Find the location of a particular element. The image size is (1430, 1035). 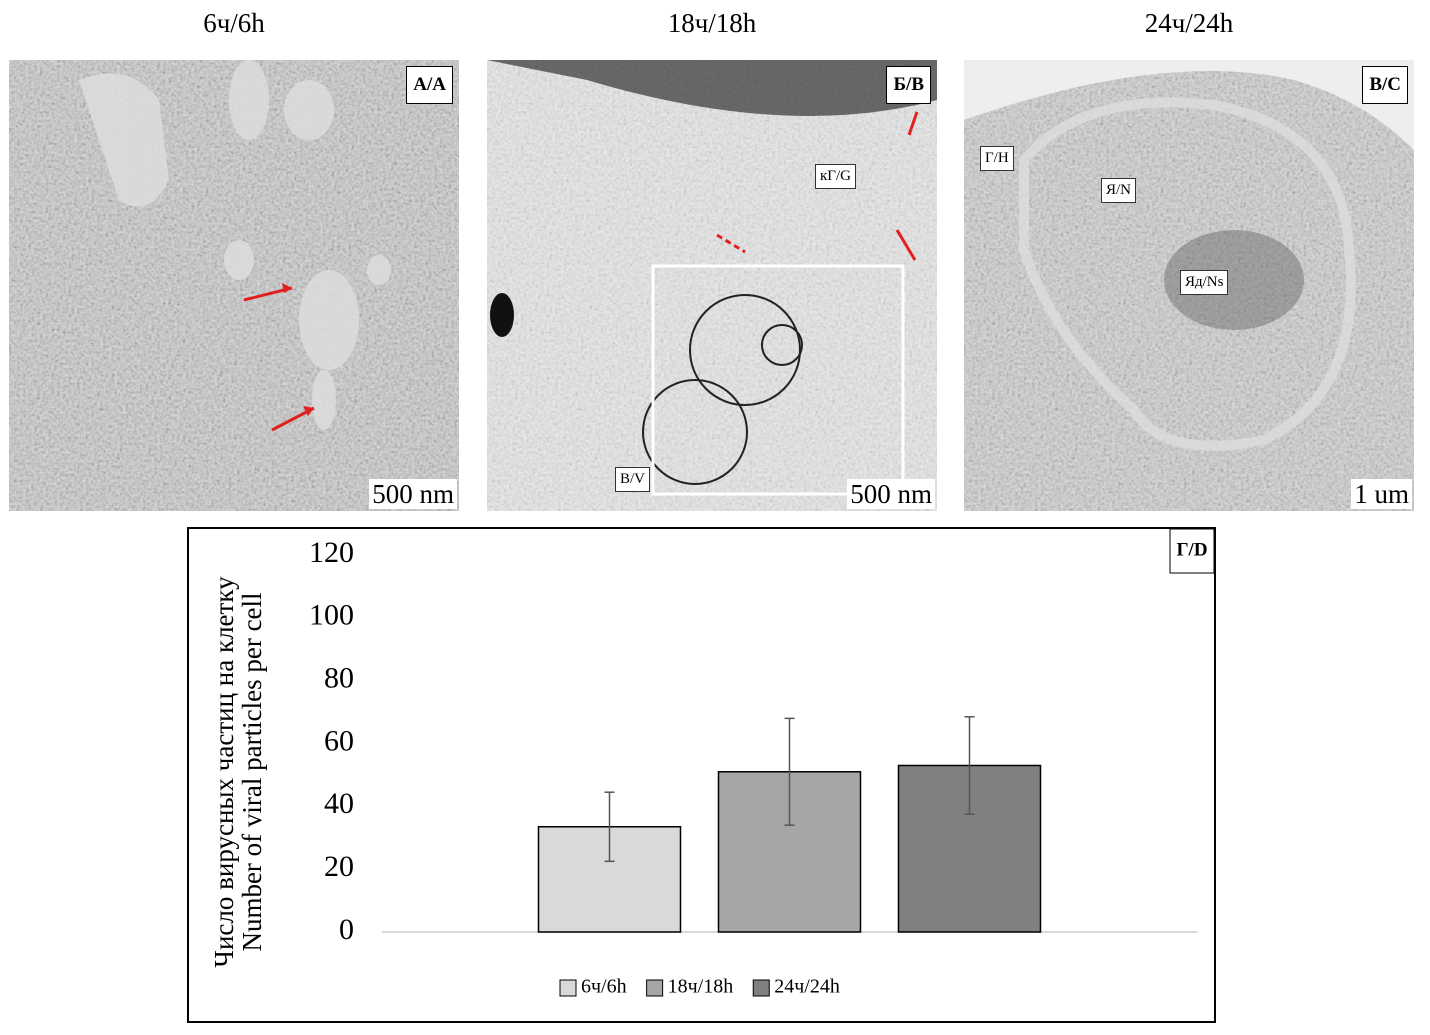

y-tick-label: 40 is located at coordinates (339, 803).